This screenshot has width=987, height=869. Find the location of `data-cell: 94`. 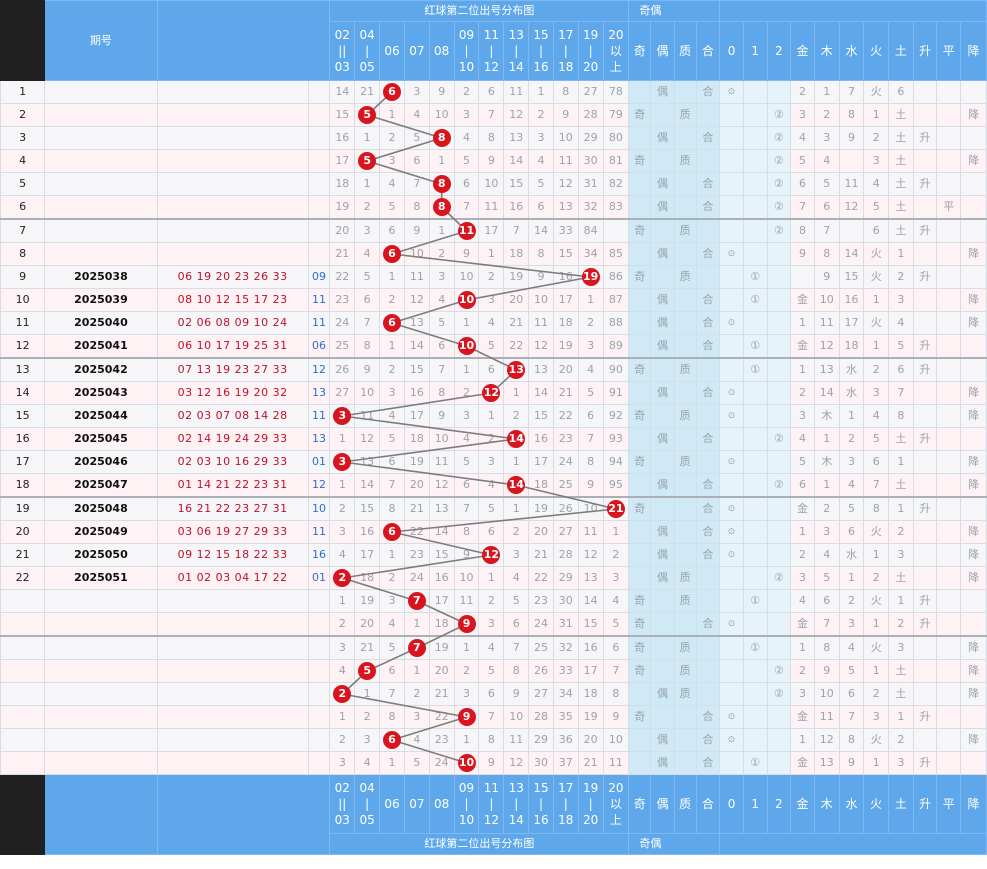

data-cell: 94 is located at coordinates (616, 462).